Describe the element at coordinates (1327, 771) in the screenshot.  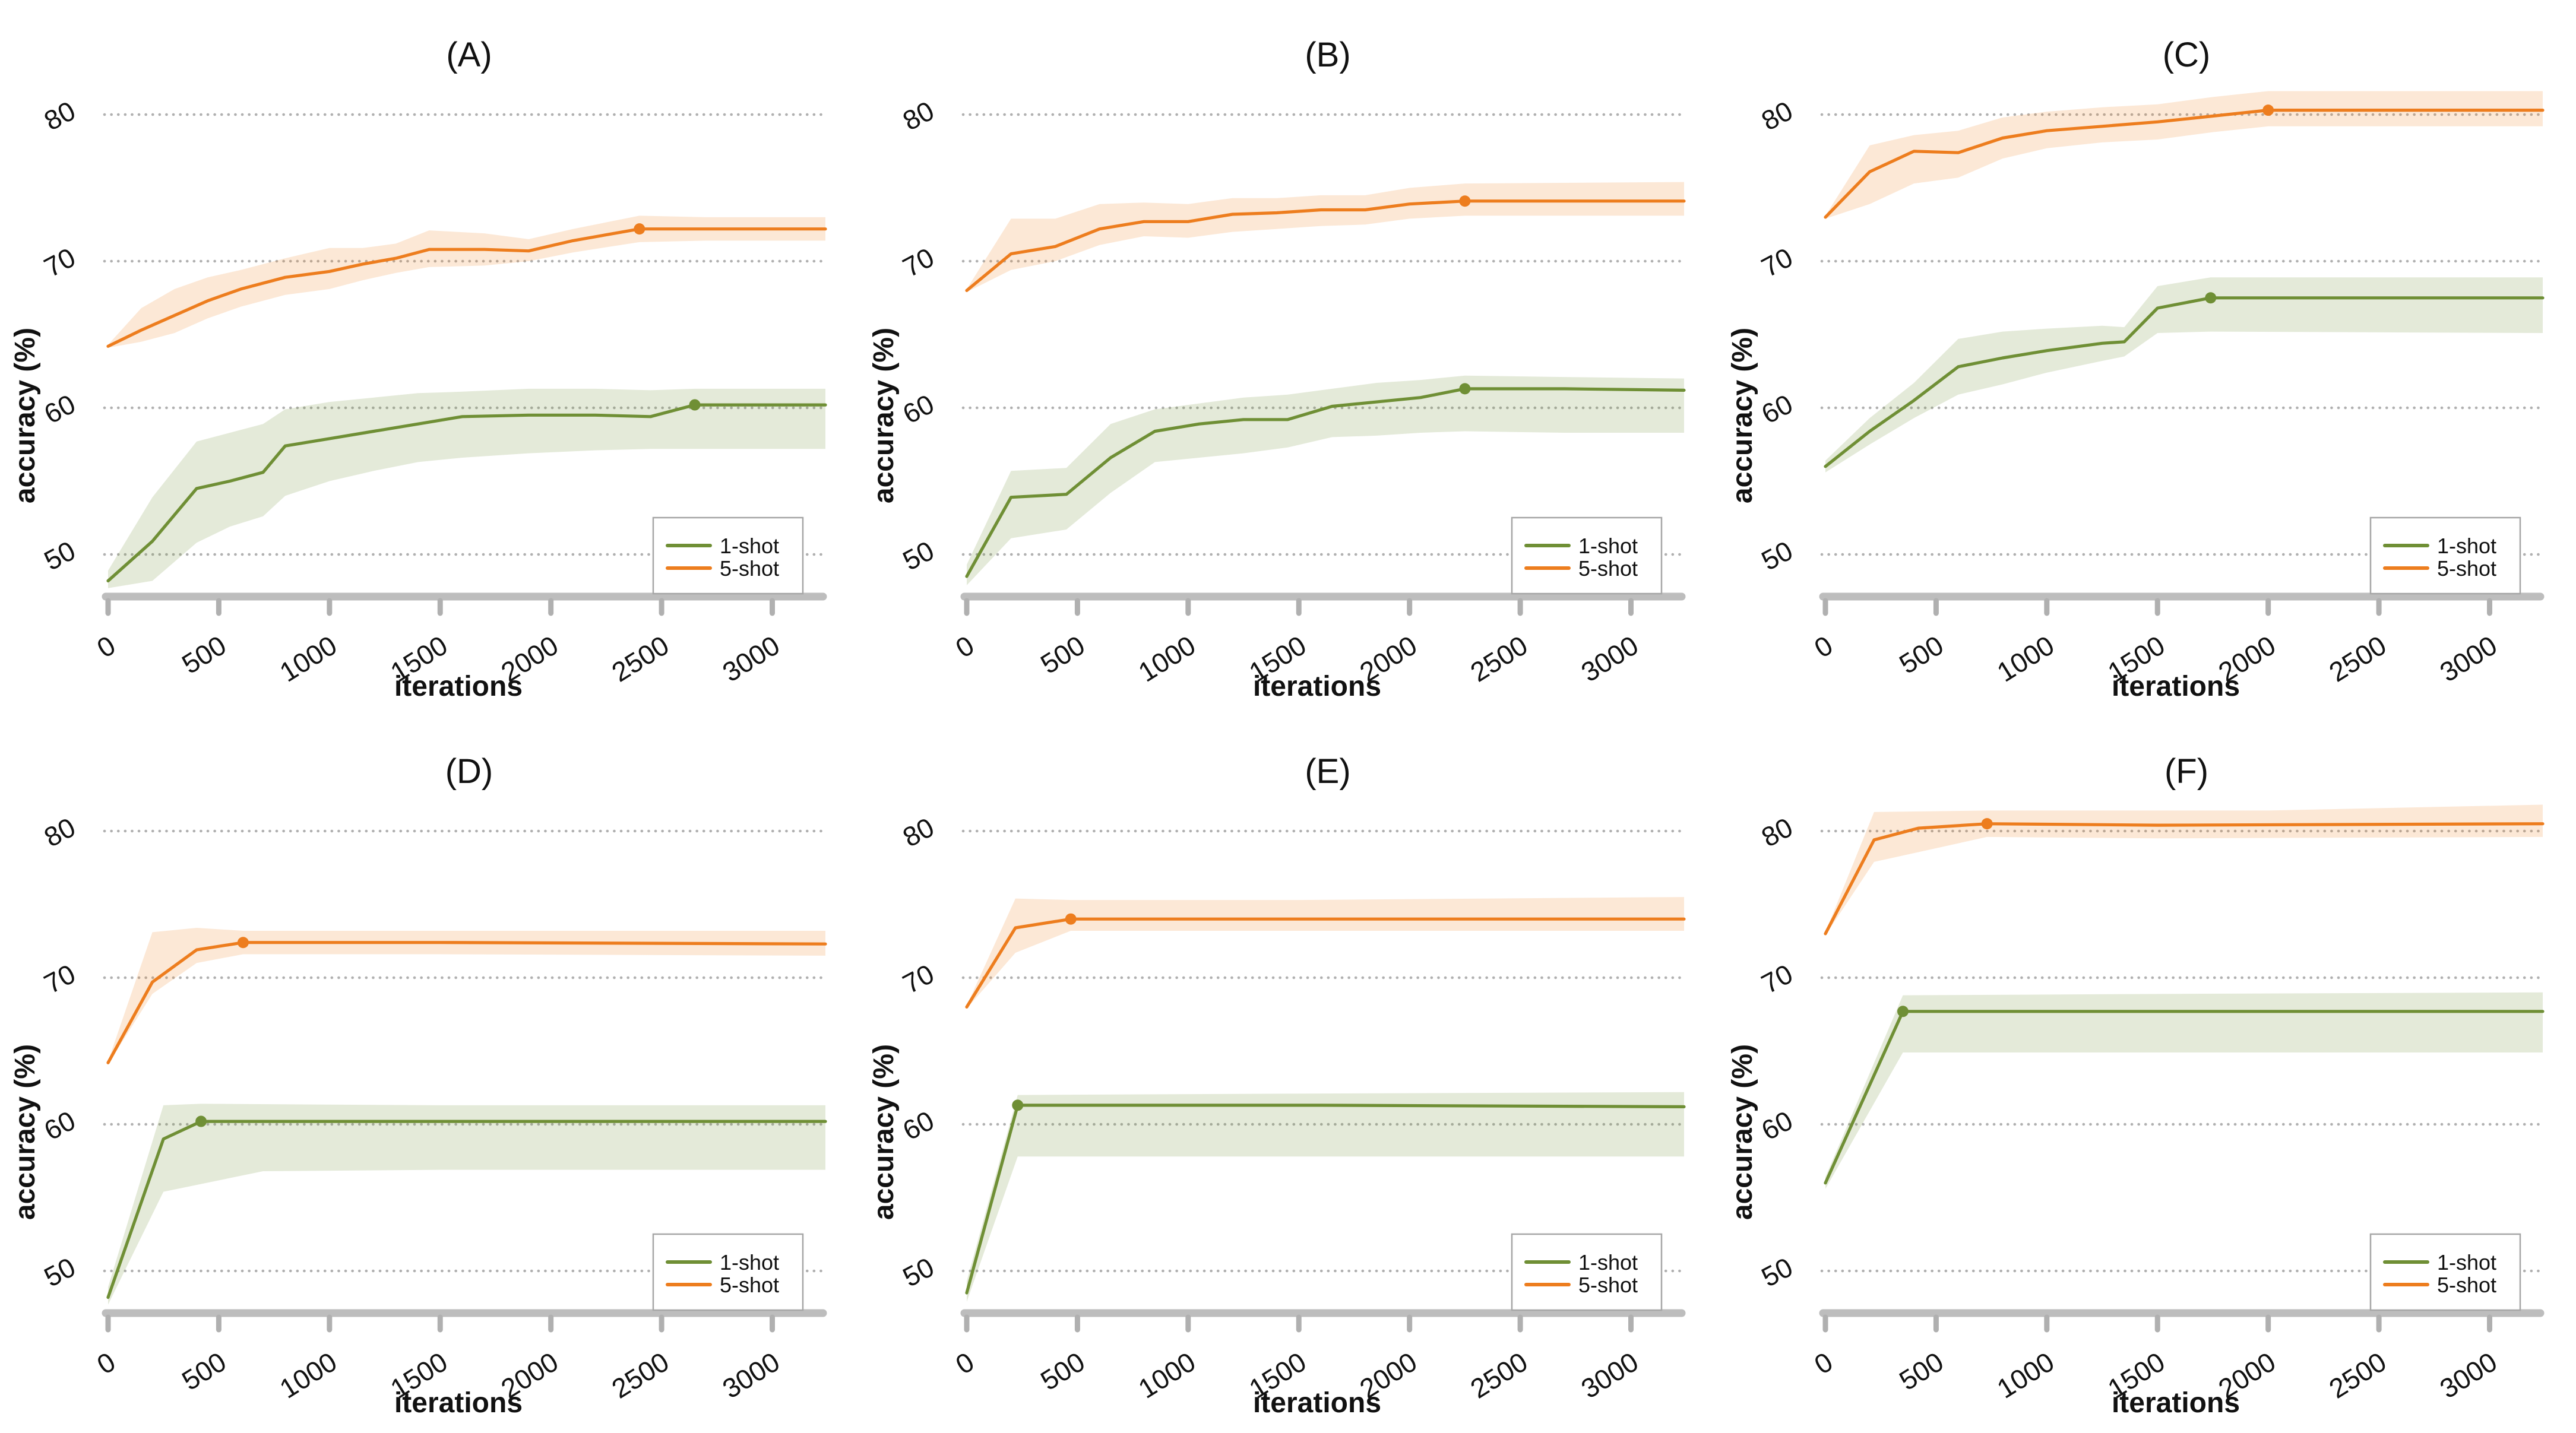
I see `panel-title: (E)` at that location.